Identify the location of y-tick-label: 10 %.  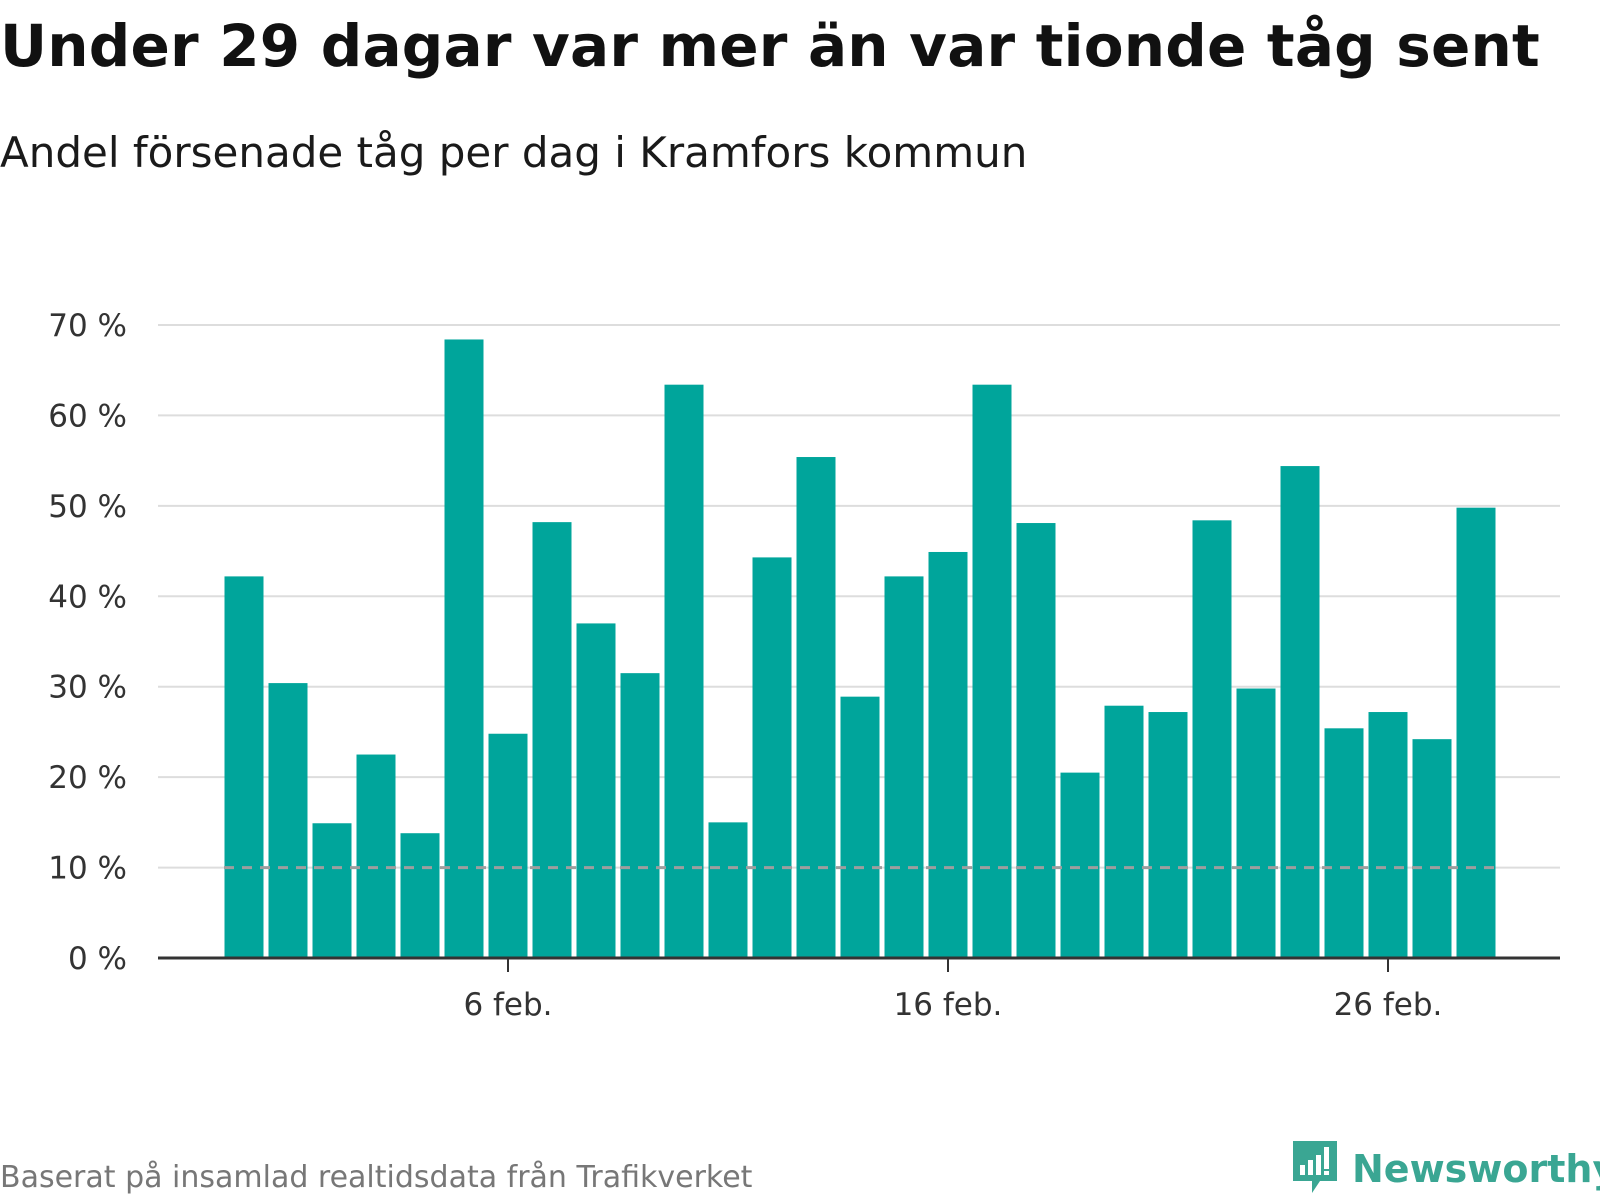
(87, 869).